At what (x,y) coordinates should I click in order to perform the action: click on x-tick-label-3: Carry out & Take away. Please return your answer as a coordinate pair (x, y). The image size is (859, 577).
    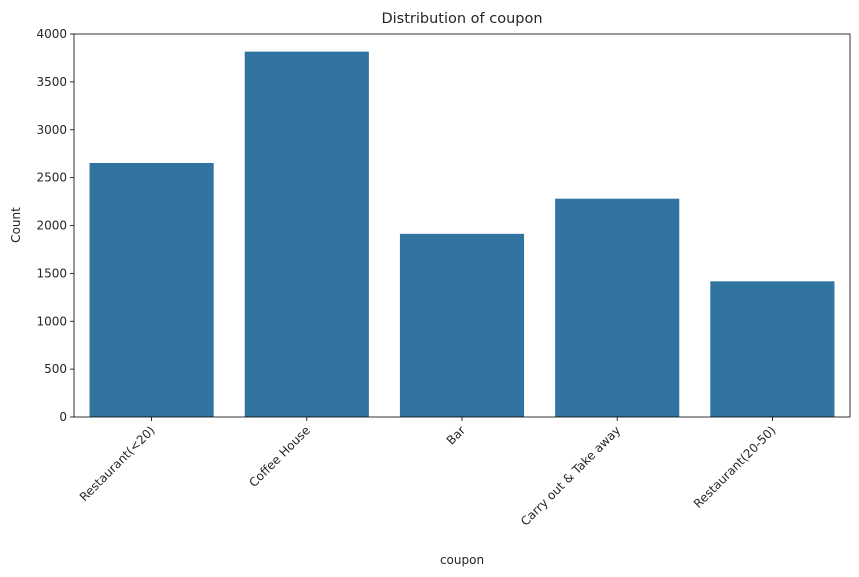
    Looking at the image, I should click on (570, 475).